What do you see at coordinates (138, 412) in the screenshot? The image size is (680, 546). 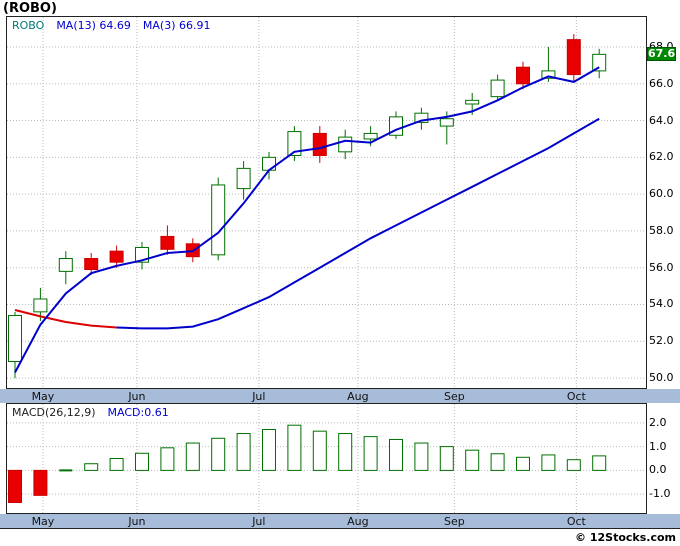 I see `macd-value-label: MACD:0.61` at bounding box center [138, 412].